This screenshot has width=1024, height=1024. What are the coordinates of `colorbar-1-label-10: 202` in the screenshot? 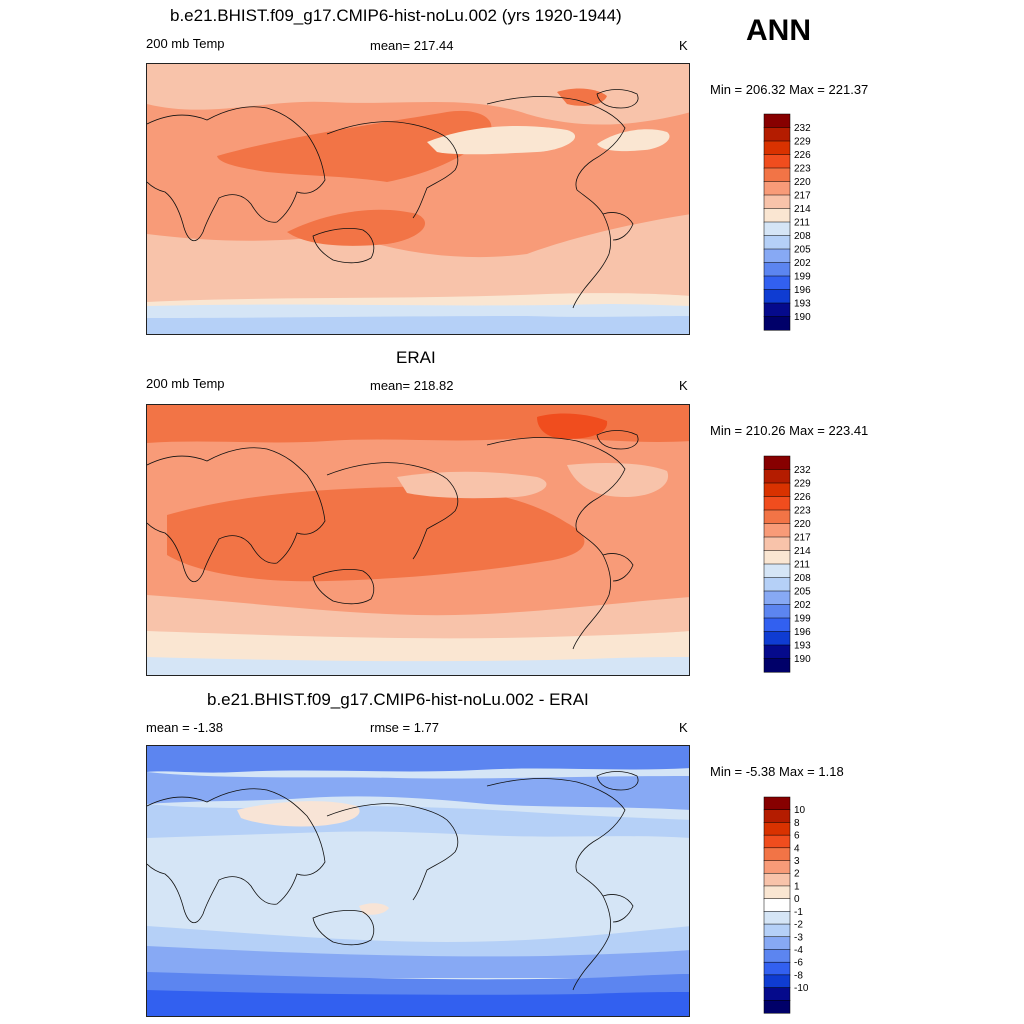 It's located at (802, 263).